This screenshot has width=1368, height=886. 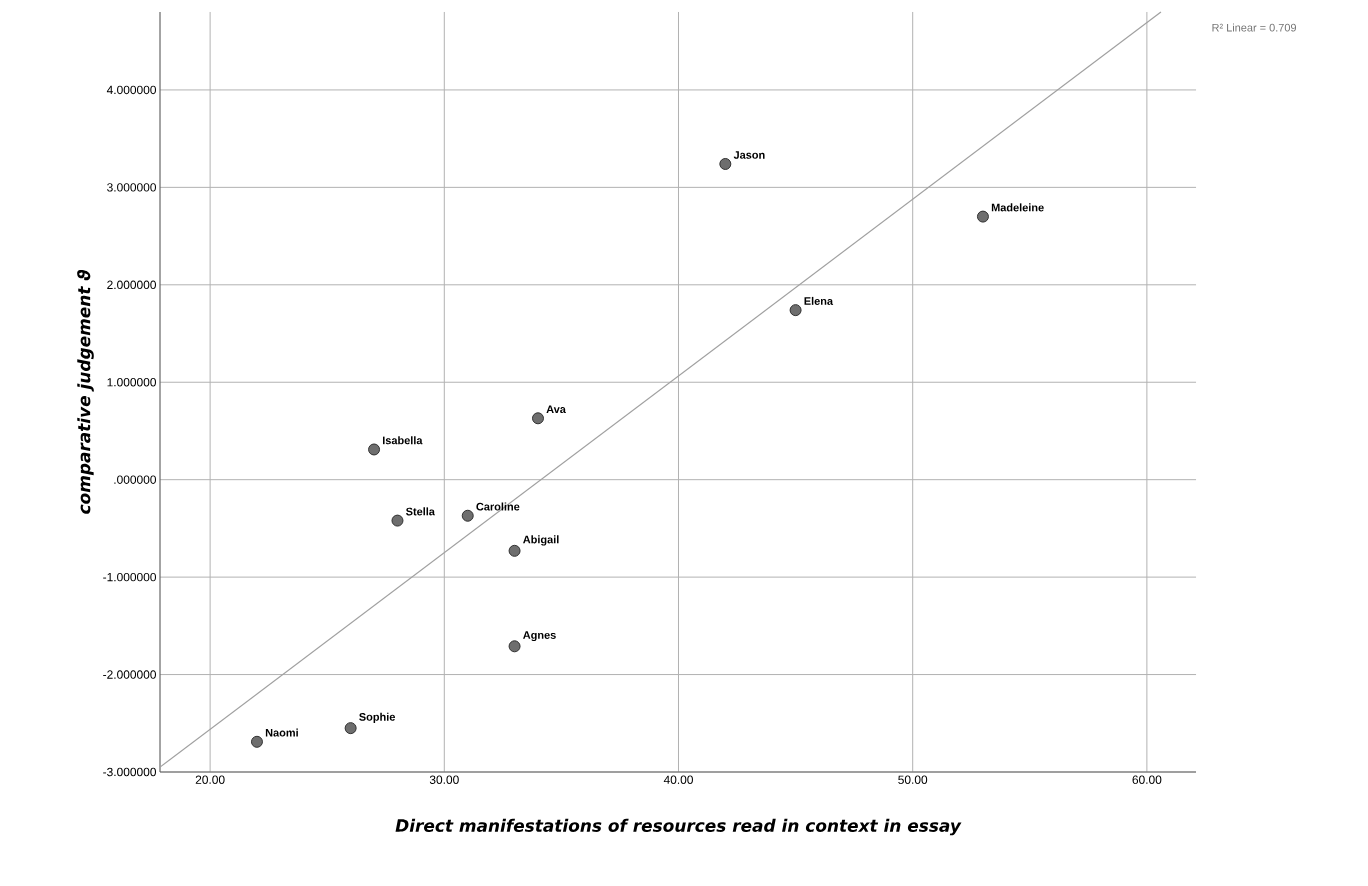 I want to click on annotation: Naomi, so click(x=281, y=732).